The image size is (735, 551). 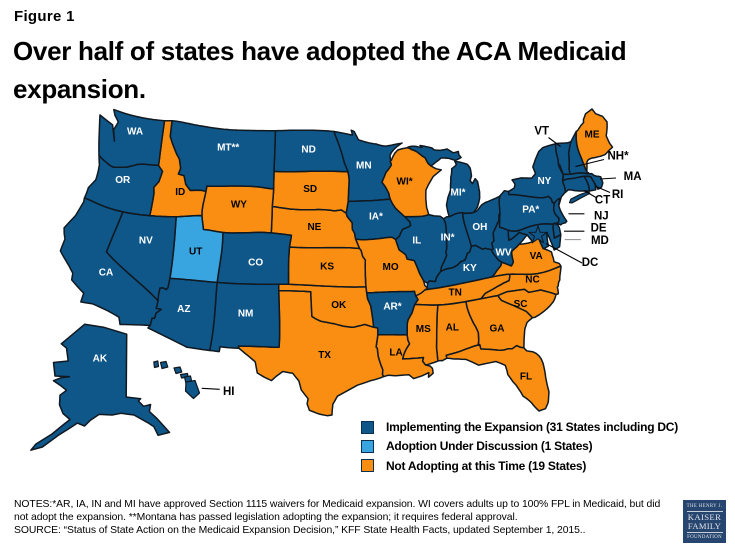 What do you see at coordinates (497, 328) in the screenshot?
I see `svg-text: GA` at bounding box center [497, 328].